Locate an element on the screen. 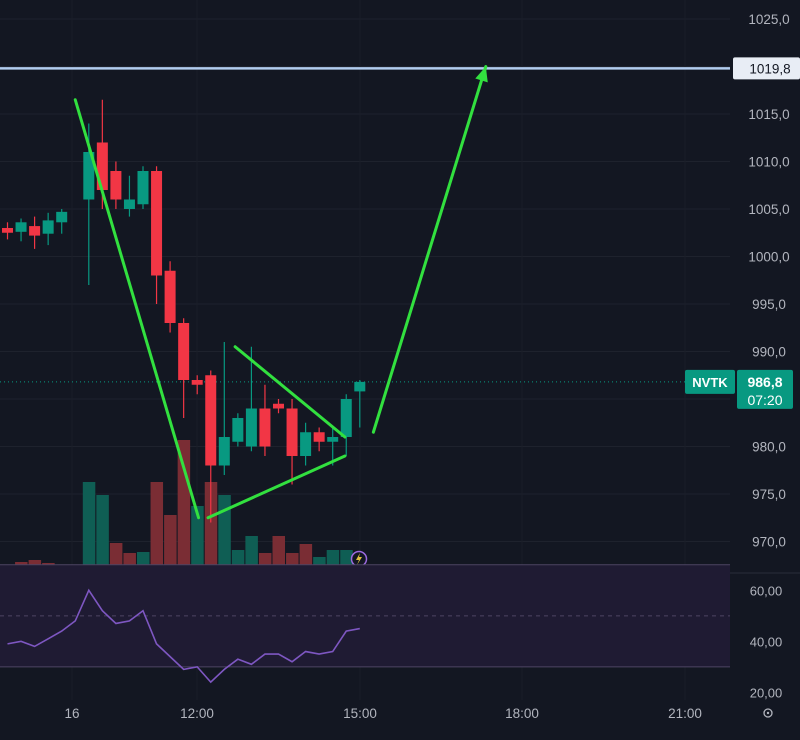 This screenshot has width=800, height=740. price-tick-label: 1025,0 is located at coordinates (768, 19).